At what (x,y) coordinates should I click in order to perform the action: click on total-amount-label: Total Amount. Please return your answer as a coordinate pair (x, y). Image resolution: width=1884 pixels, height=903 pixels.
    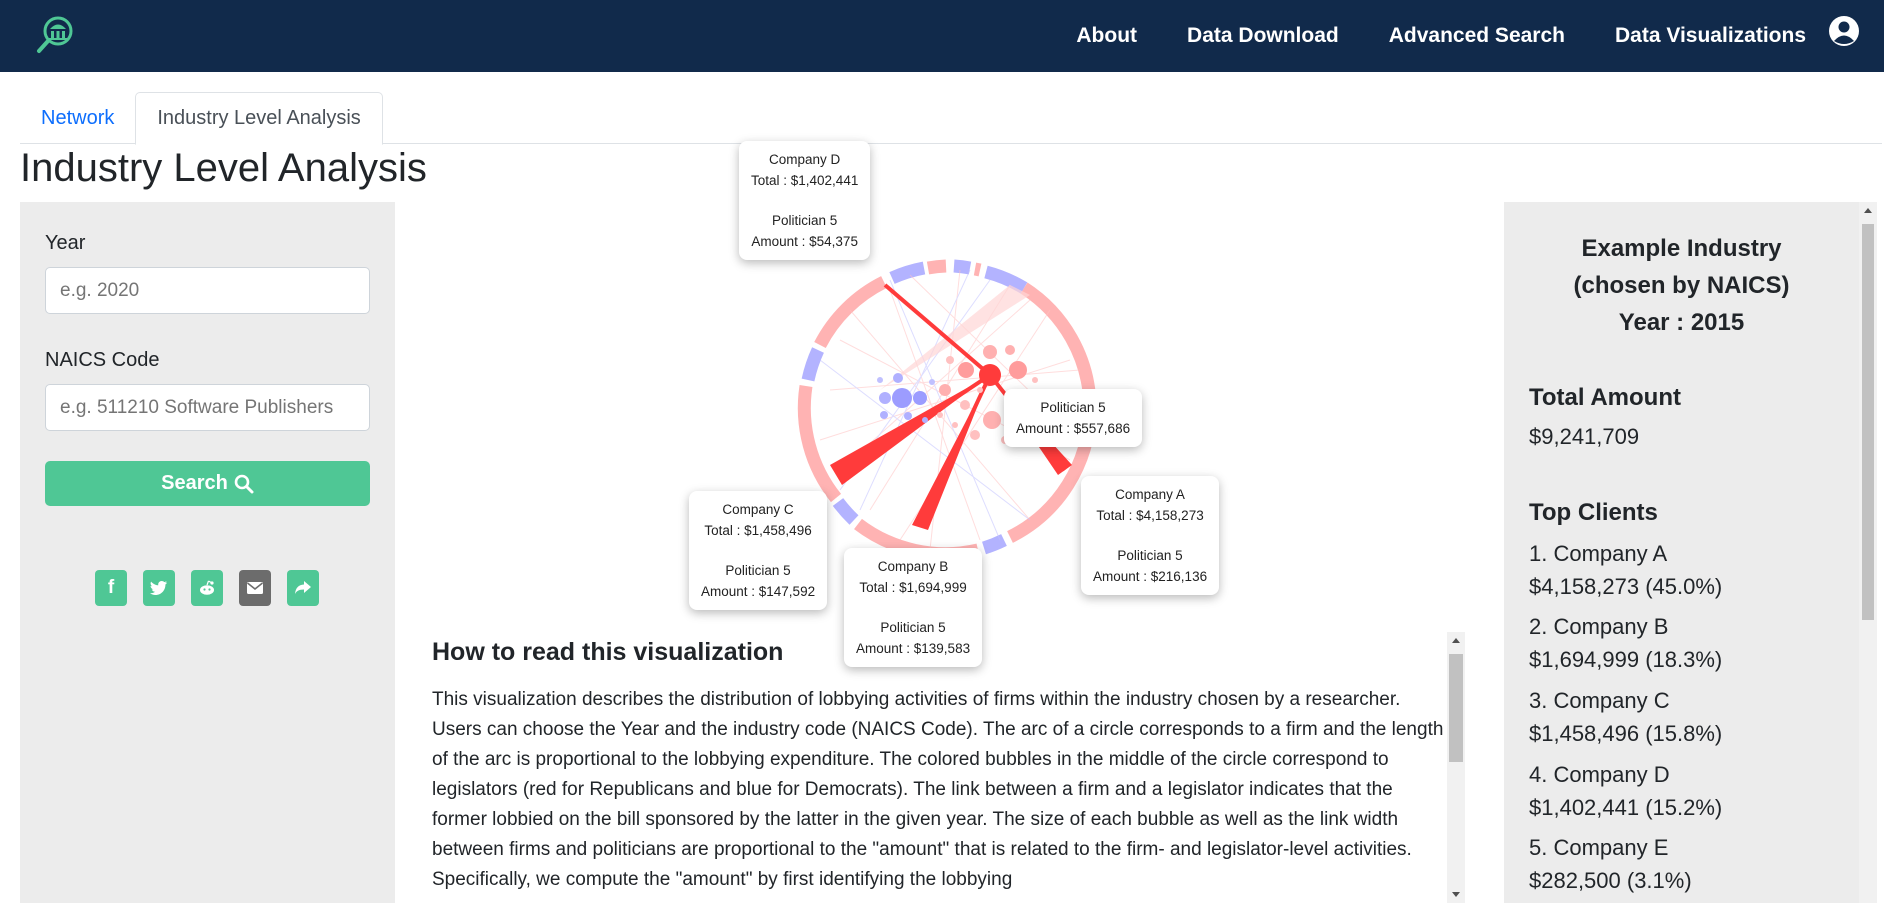
    Looking at the image, I should click on (1605, 397).